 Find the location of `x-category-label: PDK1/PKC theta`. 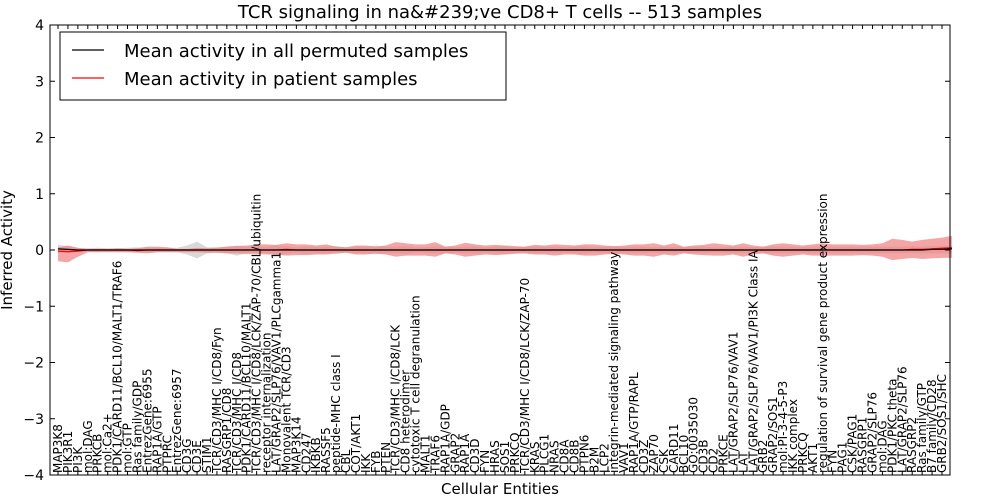

x-category-label: PDK1/PKC theta is located at coordinates (892, 426).